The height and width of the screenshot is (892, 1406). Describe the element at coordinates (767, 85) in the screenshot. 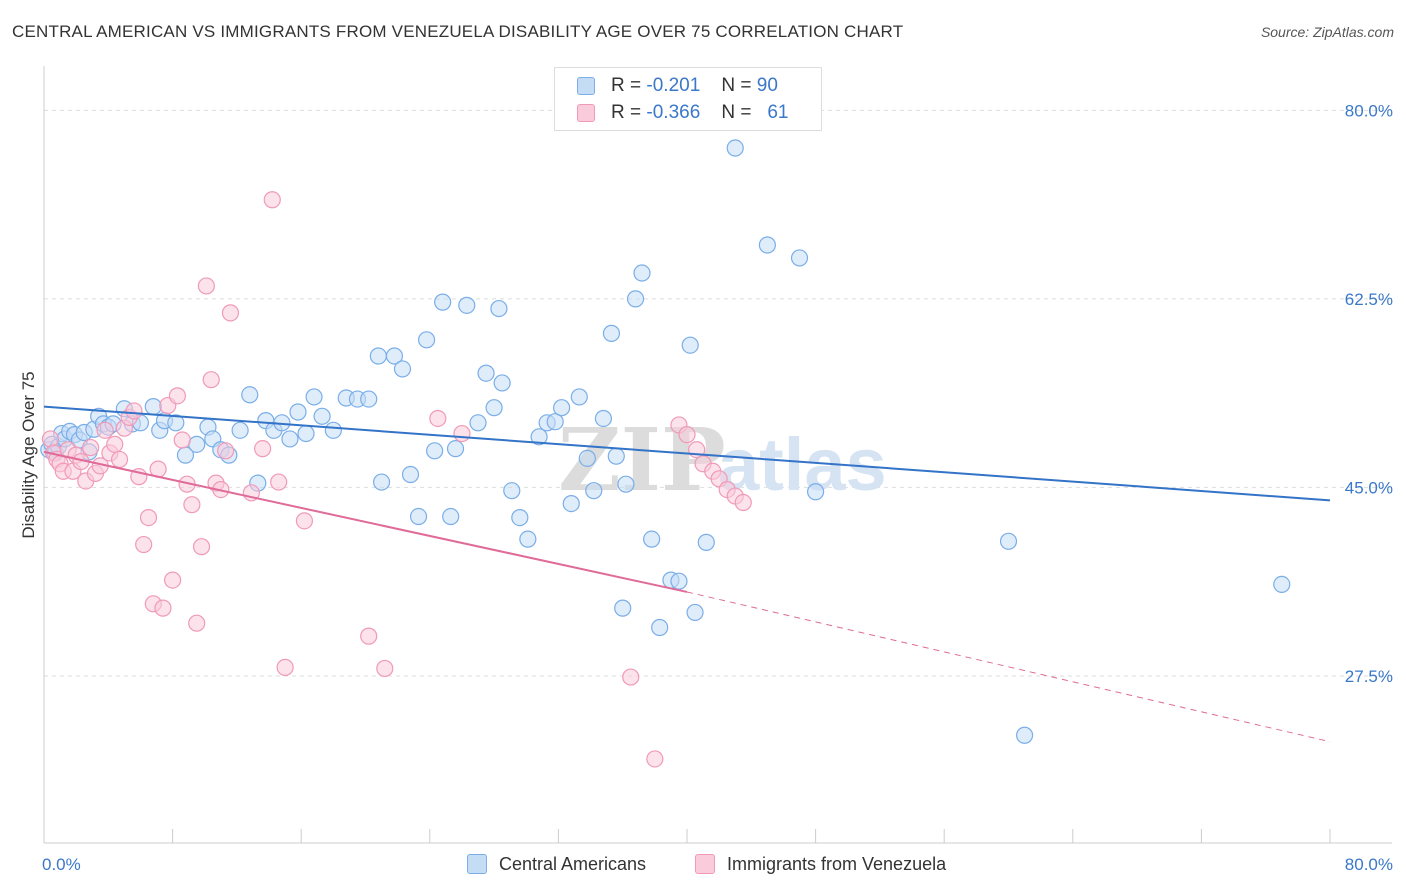

I see `legend-n-value: 90` at that location.